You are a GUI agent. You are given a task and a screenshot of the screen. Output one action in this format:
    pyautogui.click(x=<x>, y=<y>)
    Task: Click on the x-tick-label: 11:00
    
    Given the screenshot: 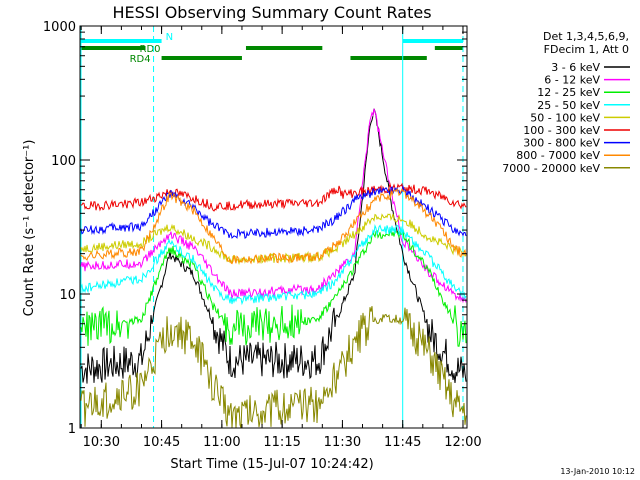 What is the action you would take?
    pyautogui.click(x=221, y=442)
    